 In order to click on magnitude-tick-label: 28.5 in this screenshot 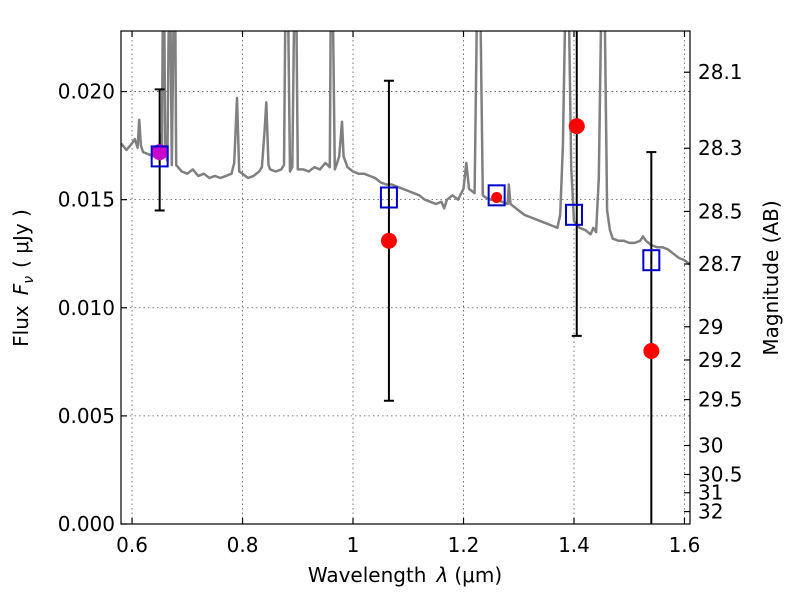, I will do `click(720, 211)`.